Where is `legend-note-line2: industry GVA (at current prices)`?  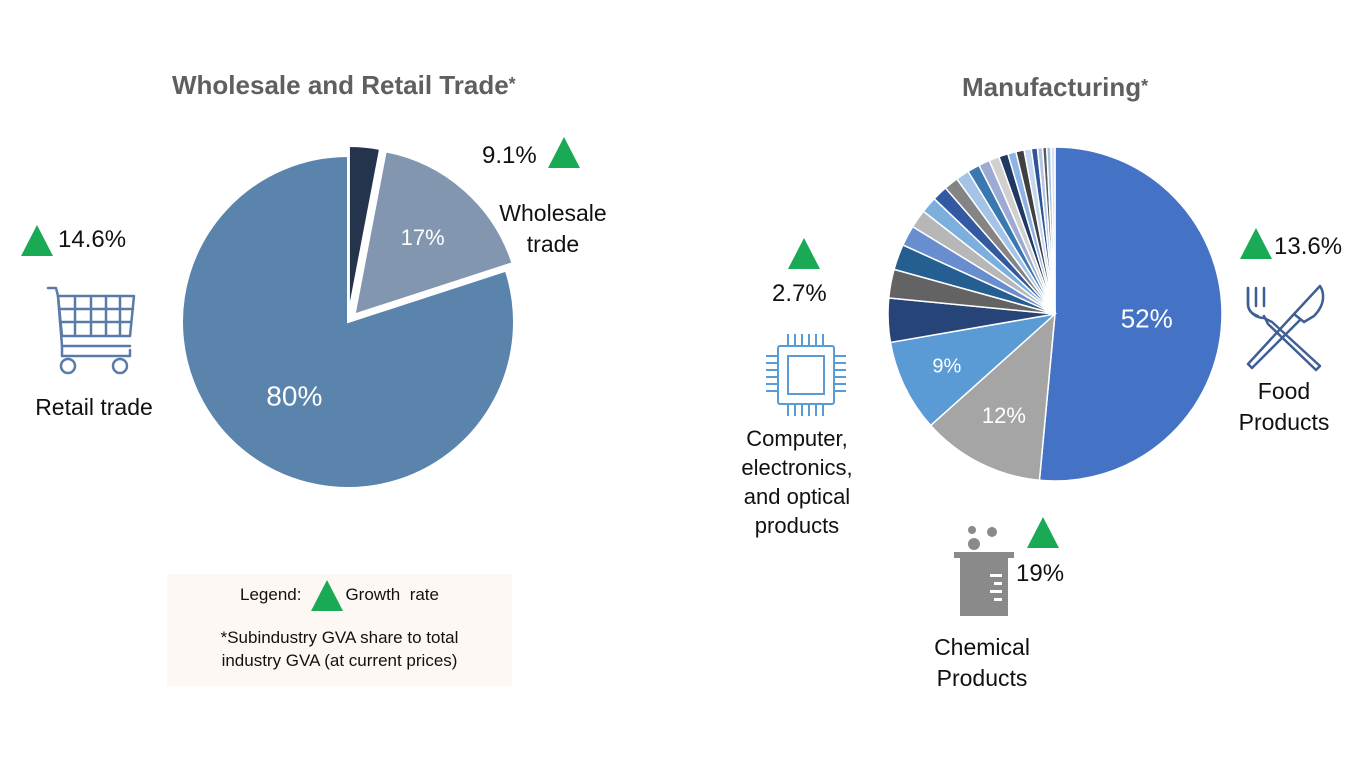 legend-note-line2: industry GVA (at current prices) is located at coordinates (339, 660).